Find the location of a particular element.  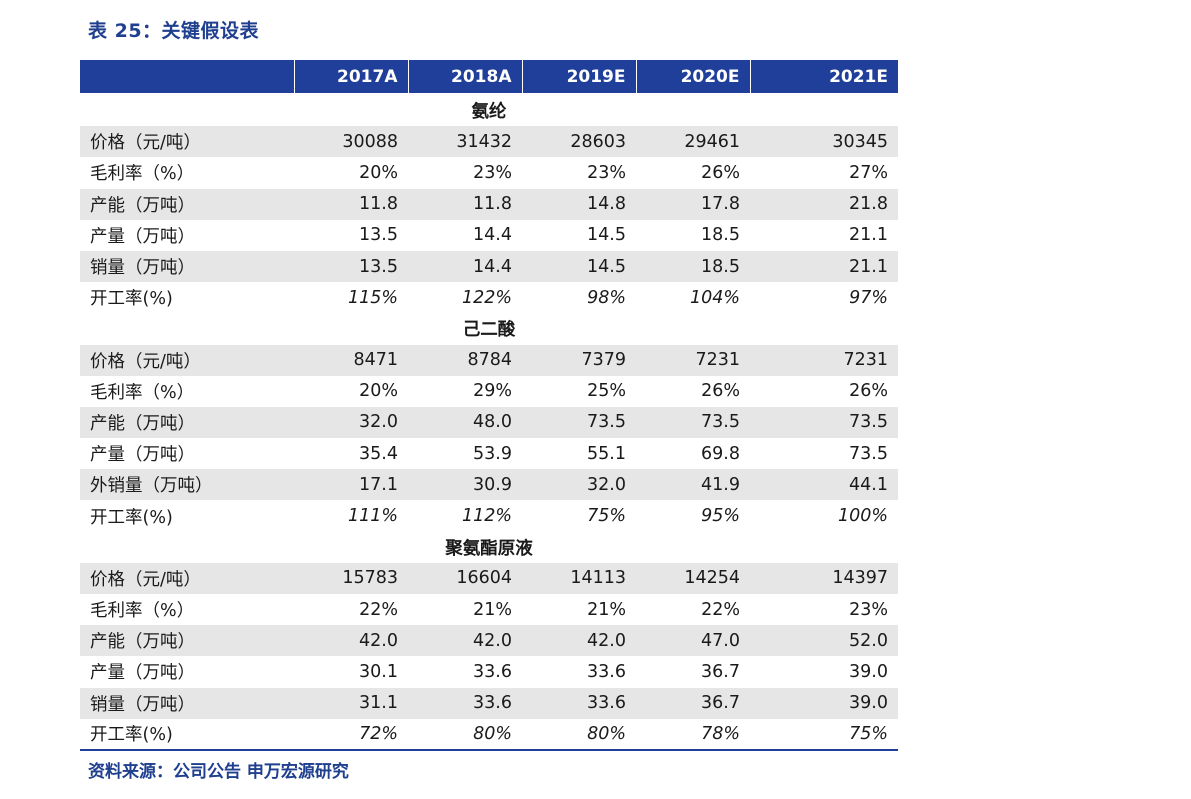

table-row: 价格（元/吨） 8471 8784 7379 7231 7231 is located at coordinates (489, 360).